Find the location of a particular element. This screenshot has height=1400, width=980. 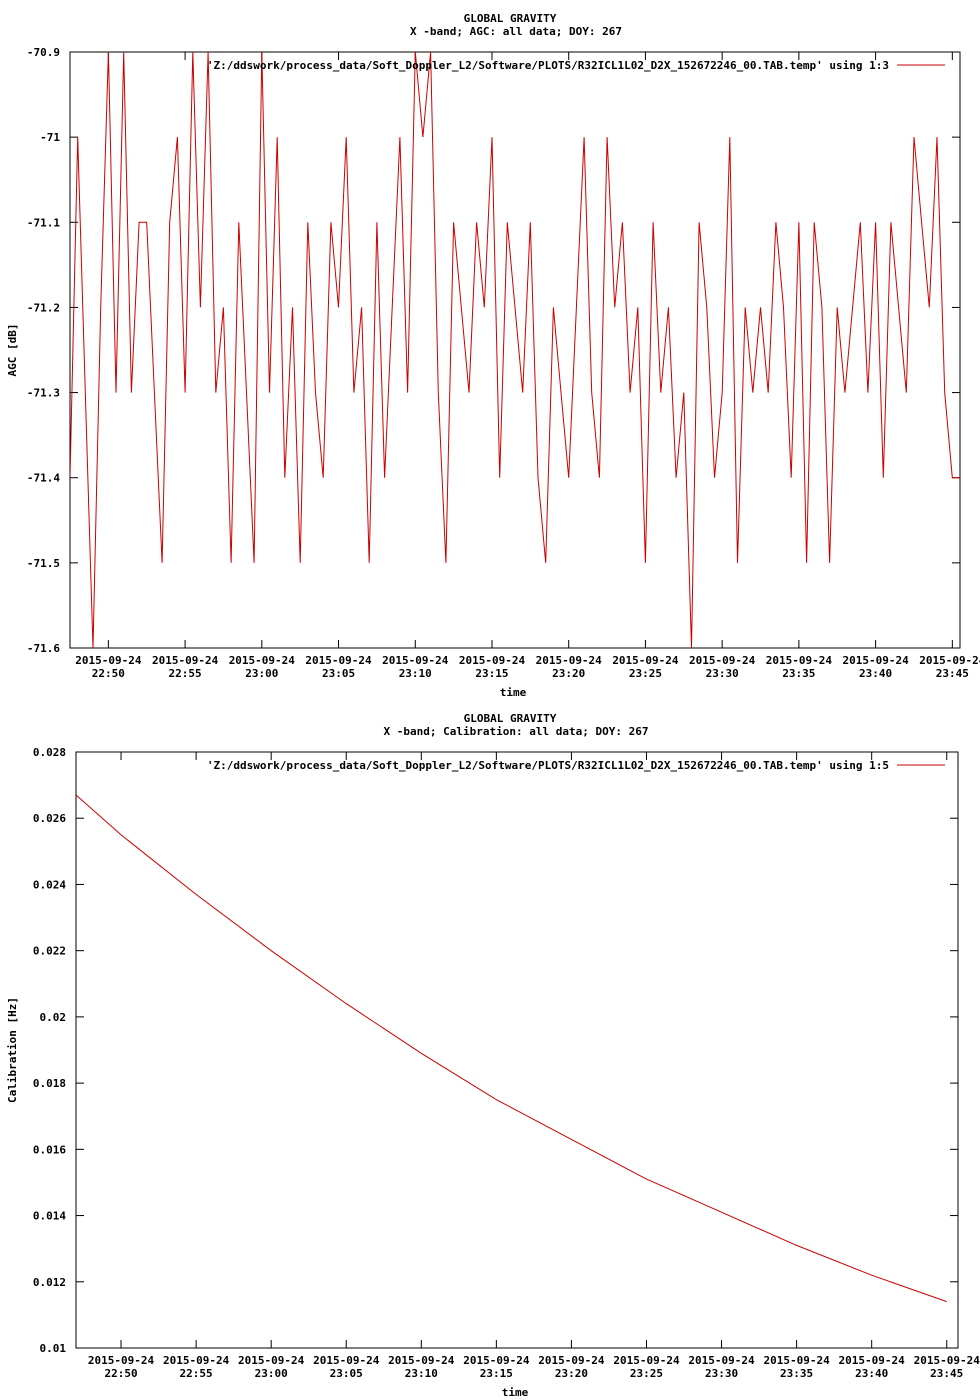

y-tick-label: -71.5 is located at coordinates (43, 563).